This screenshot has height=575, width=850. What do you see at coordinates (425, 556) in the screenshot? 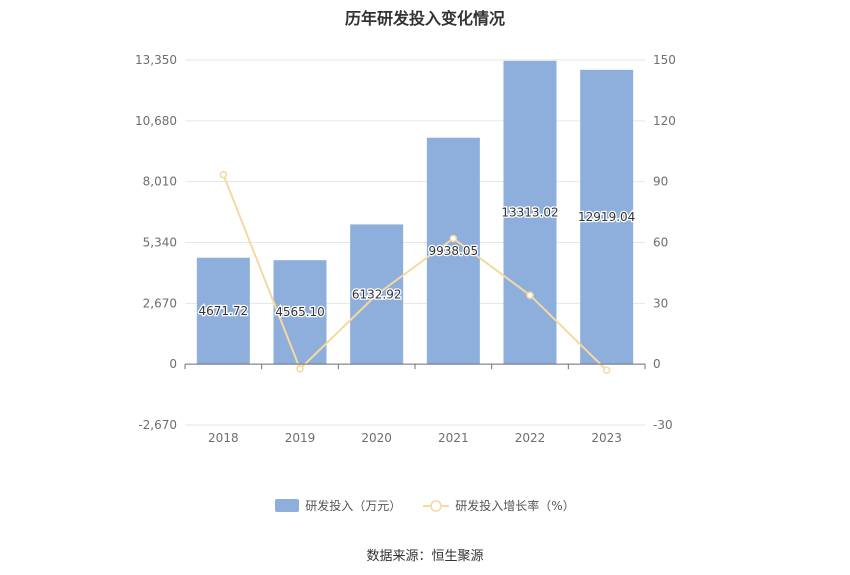
I see `data-source: 数据来源：恒生聚源` at bounding box center [425, 556].